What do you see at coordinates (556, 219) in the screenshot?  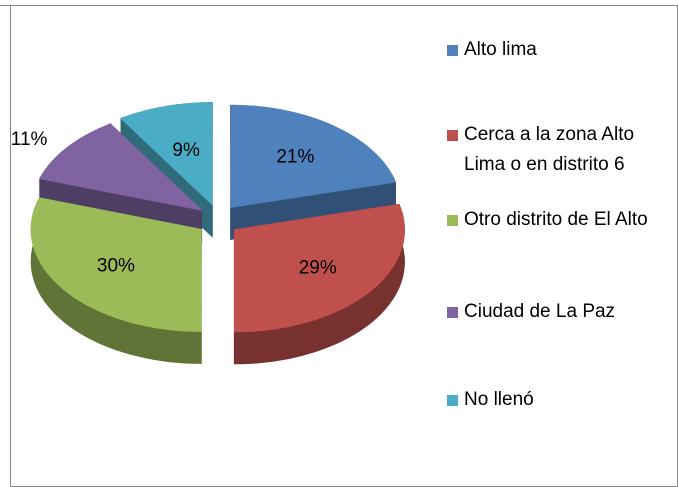 I see `legend-label: Otro distrito de El Alto` at bounding box center [556, 219].